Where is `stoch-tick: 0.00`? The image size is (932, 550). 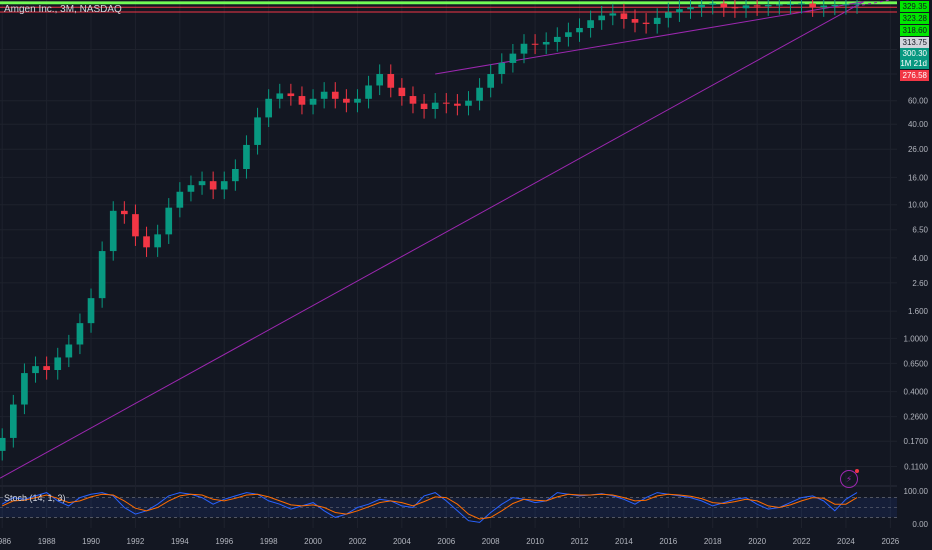
stoch-tick: 0.00 is located at coordinates (920, 524).